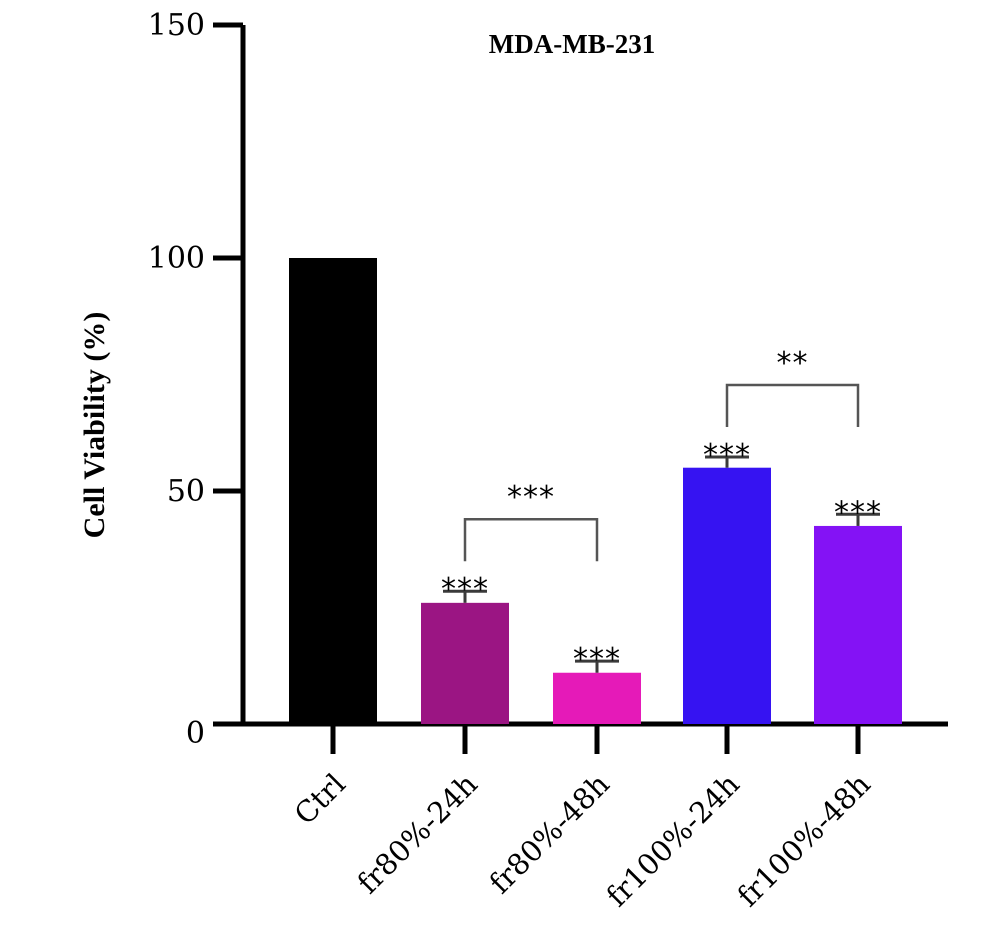 This screenshot has height=925, width=1000. What do you see at coordinates (94, 425) in the screenshot?
I see `y-axis-label: Cell Viability (%)` at bounding box center [94, 425].